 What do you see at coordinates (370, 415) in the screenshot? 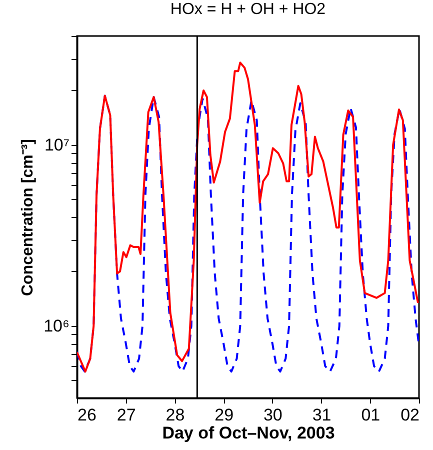
I see `x-tick-label: 01` at bounding box center [370, 415].